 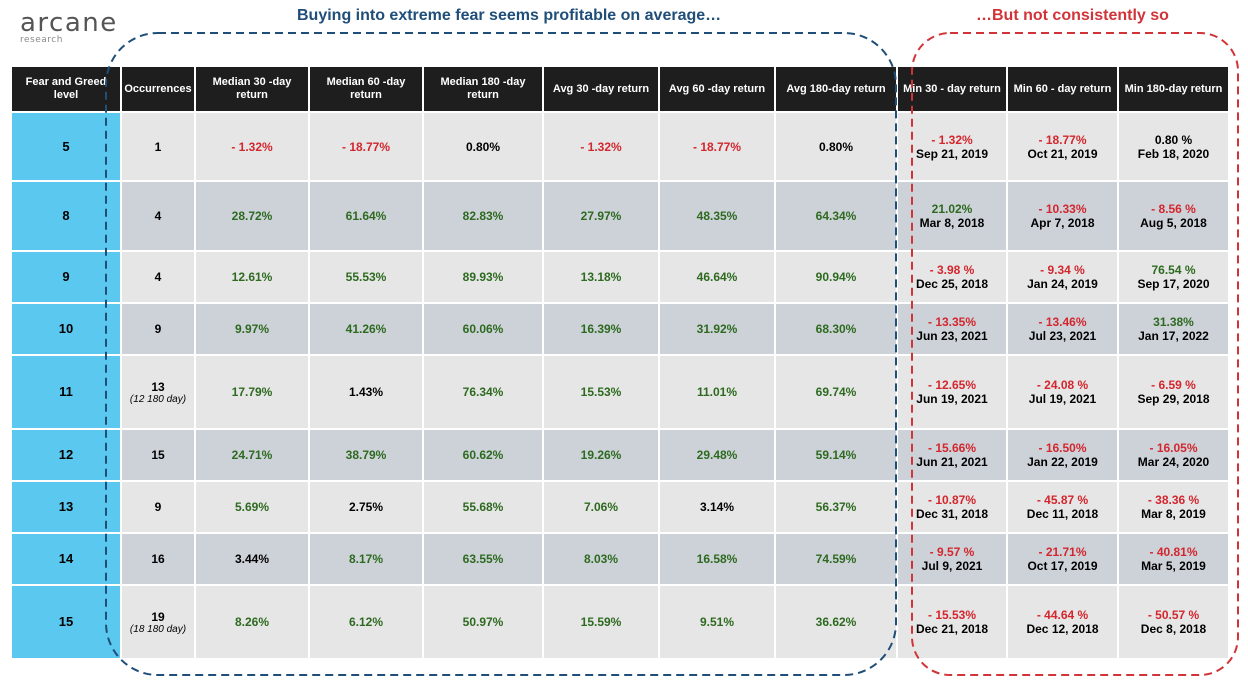 What do you see at coordinates (252, 392) in the screenshot?
I see `med30-cell: 17.79%` at bounding box center [252, 392].